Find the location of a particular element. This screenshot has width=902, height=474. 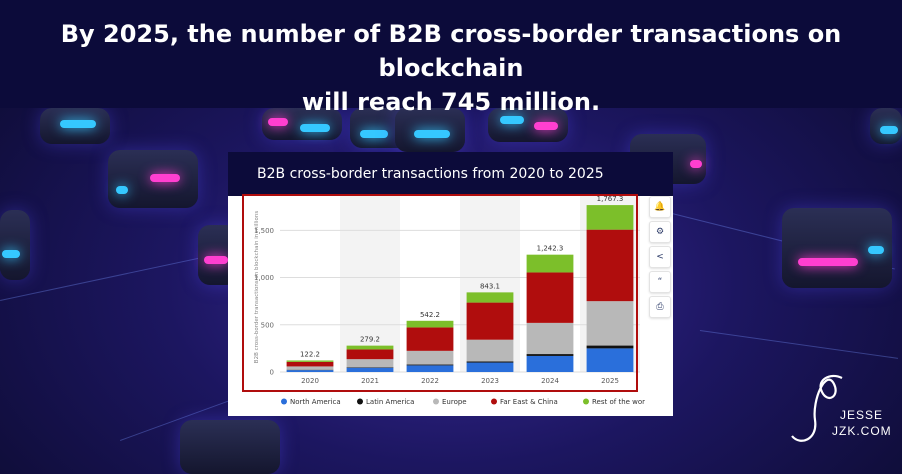

legend-label: Europe is located at coordinates (454, 402).